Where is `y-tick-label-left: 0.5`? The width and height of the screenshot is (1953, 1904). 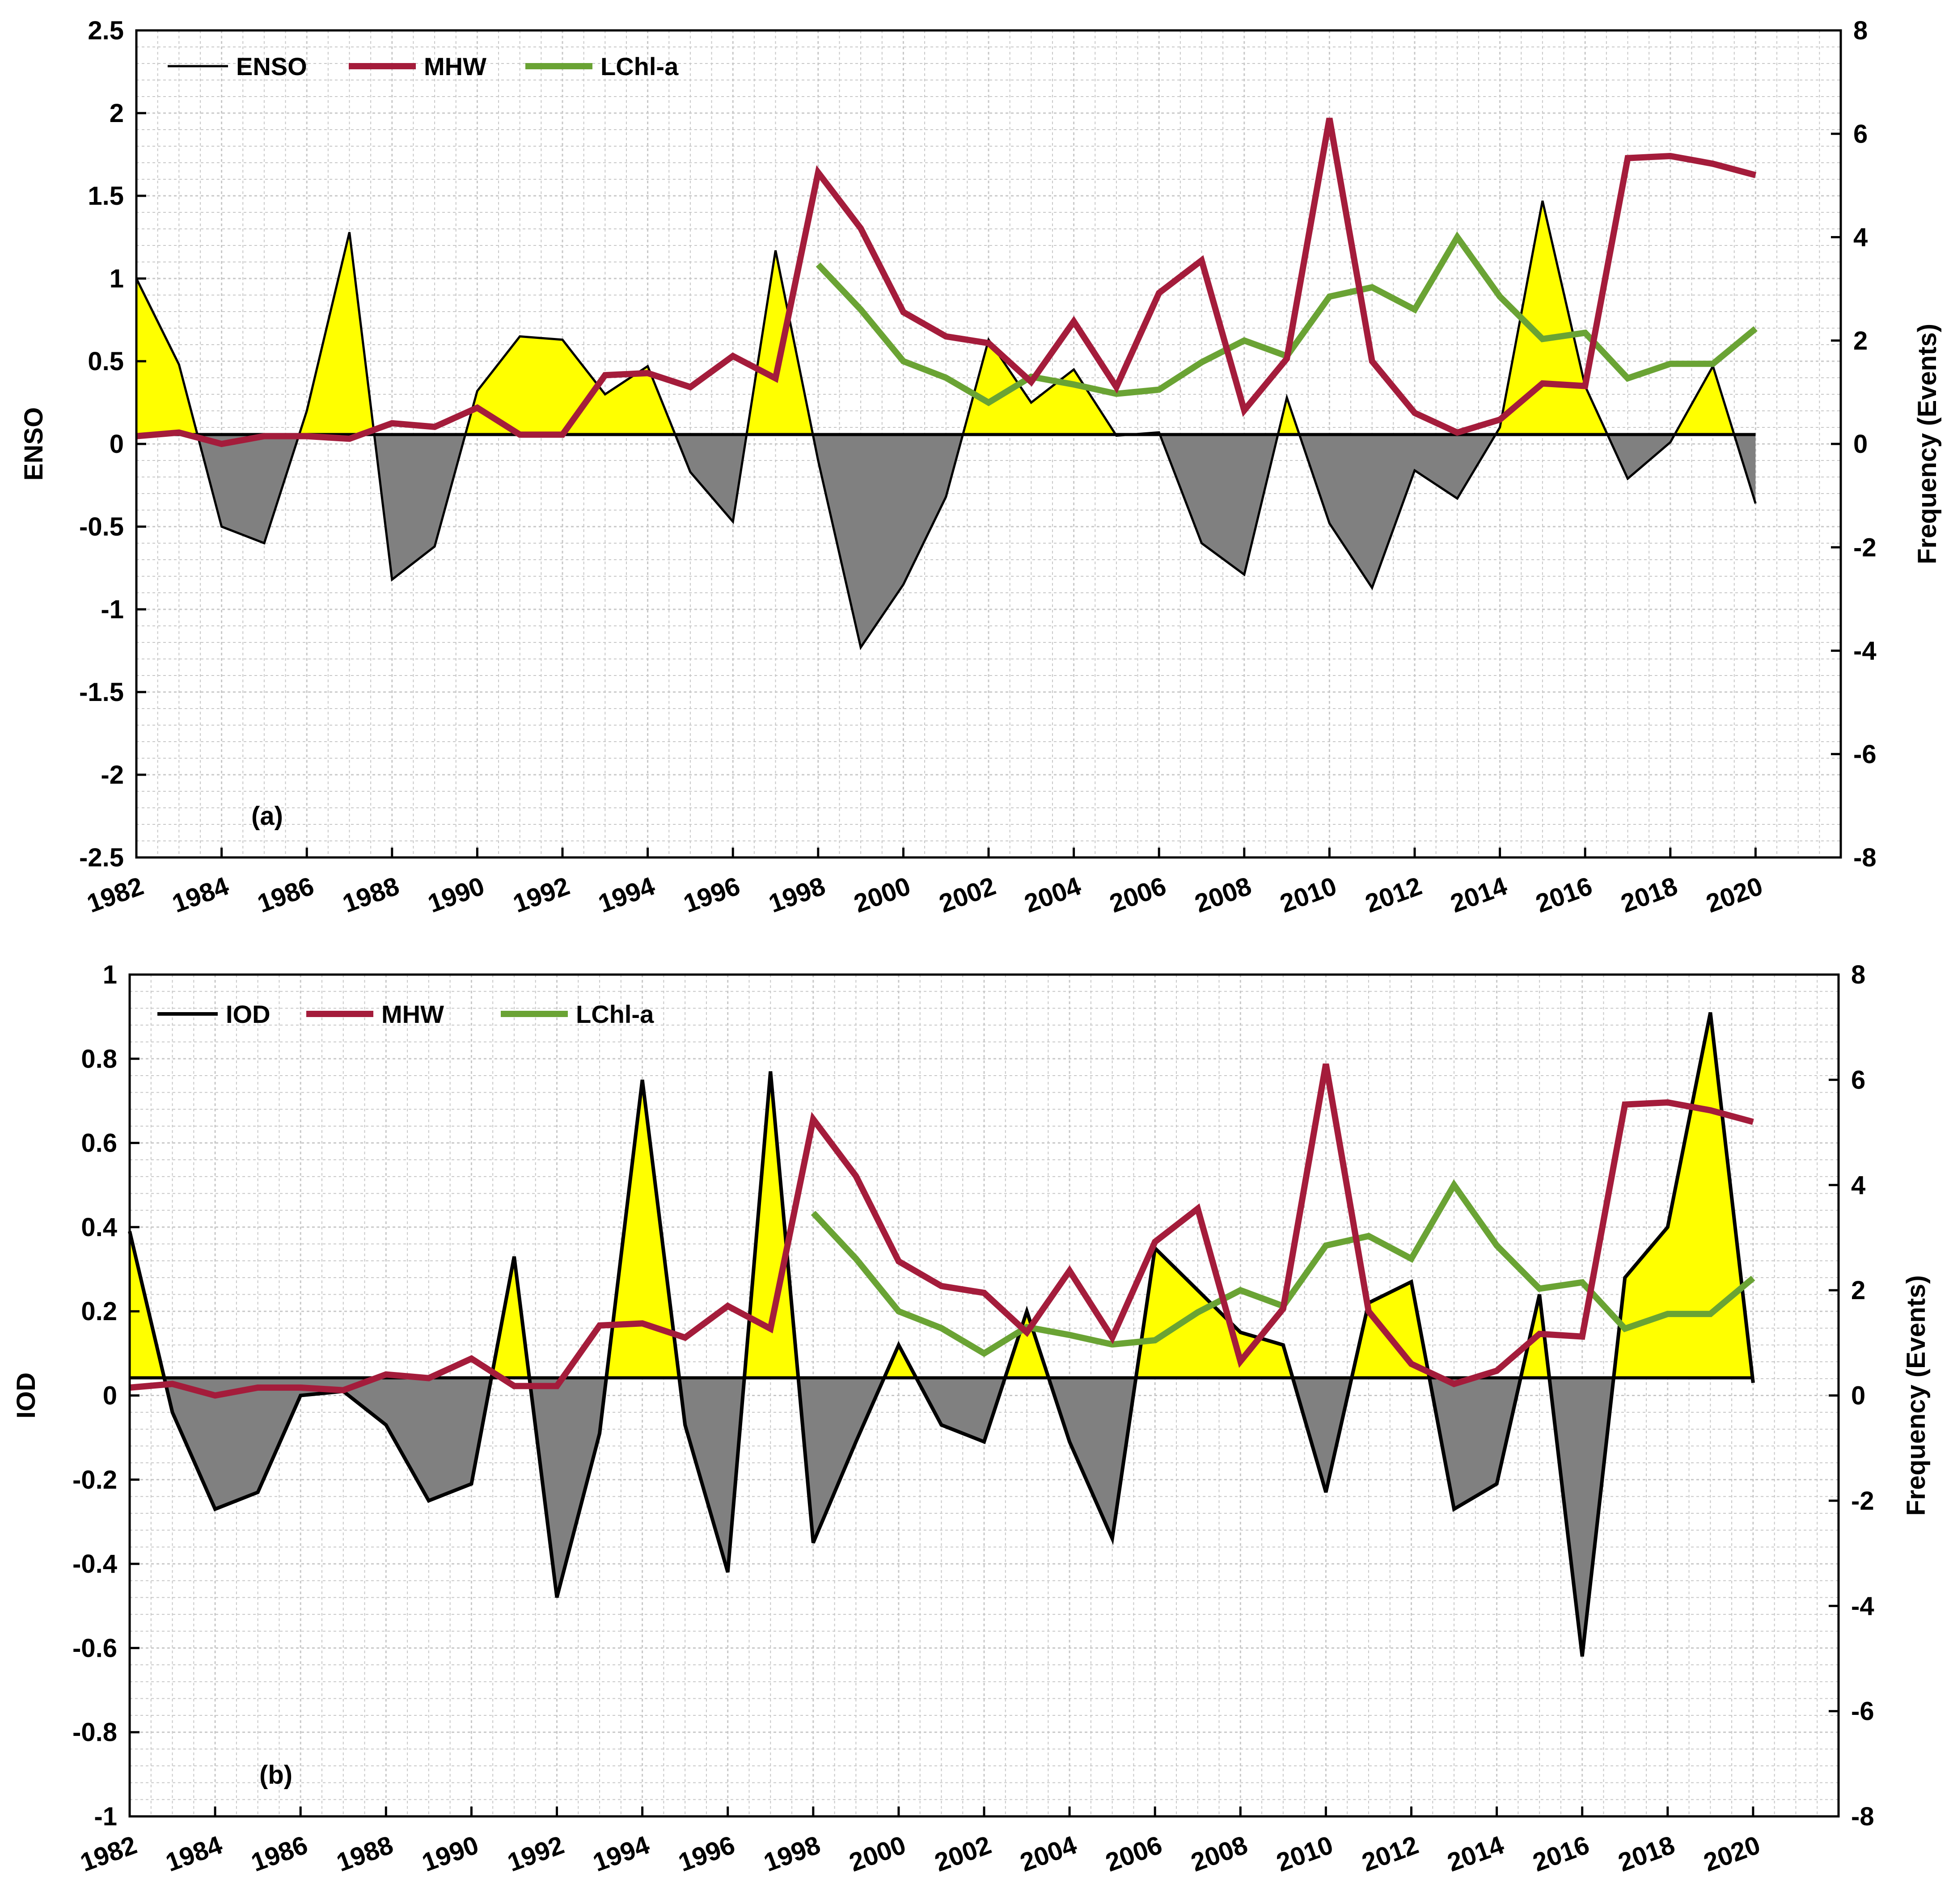
y-tick-label-left: 0.5 is located at coordinates (106, 361).